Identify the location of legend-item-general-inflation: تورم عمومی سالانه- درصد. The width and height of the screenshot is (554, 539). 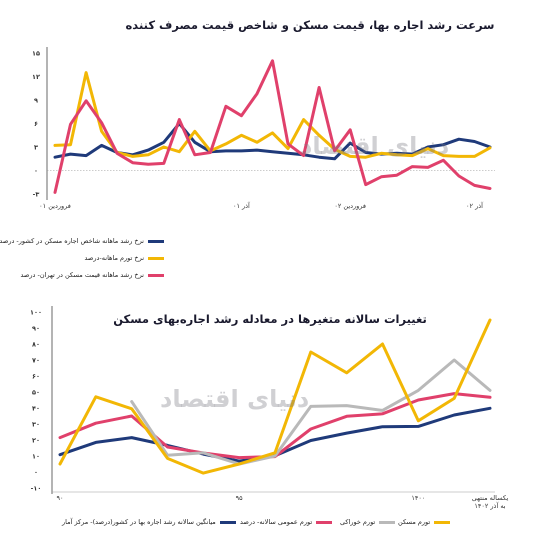
(286, 522).